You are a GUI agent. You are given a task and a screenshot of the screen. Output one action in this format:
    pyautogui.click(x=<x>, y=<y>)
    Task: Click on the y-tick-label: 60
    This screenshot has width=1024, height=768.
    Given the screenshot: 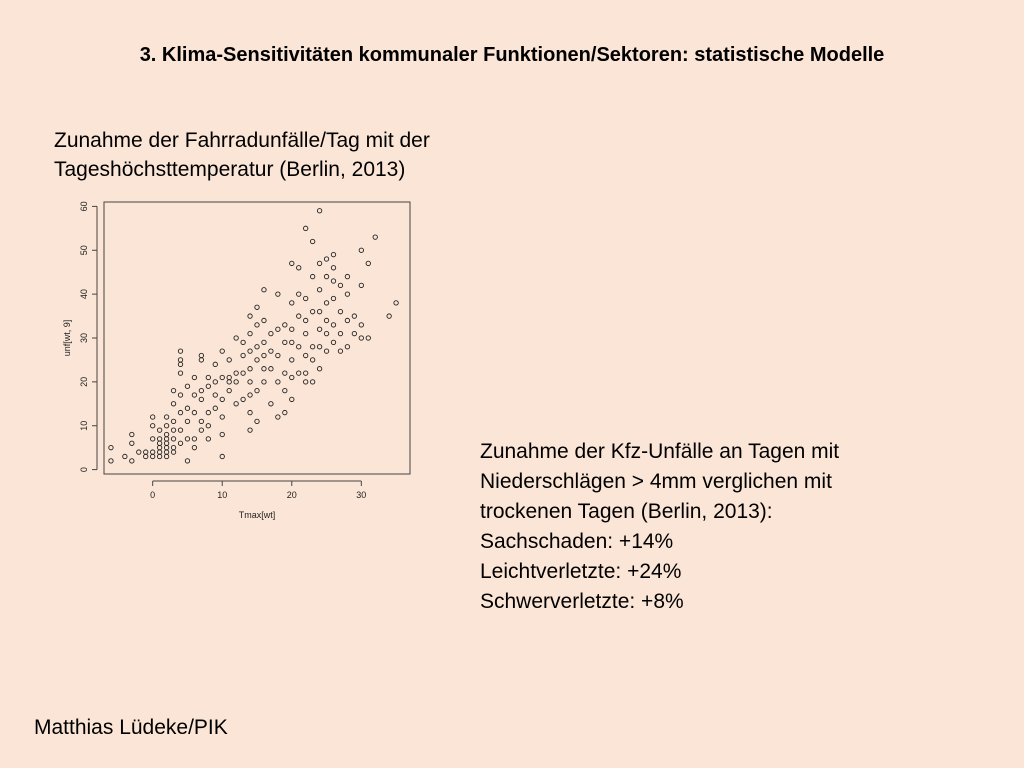 What is the action you would take?
    pyautogui.click(x=84, y=206)
    